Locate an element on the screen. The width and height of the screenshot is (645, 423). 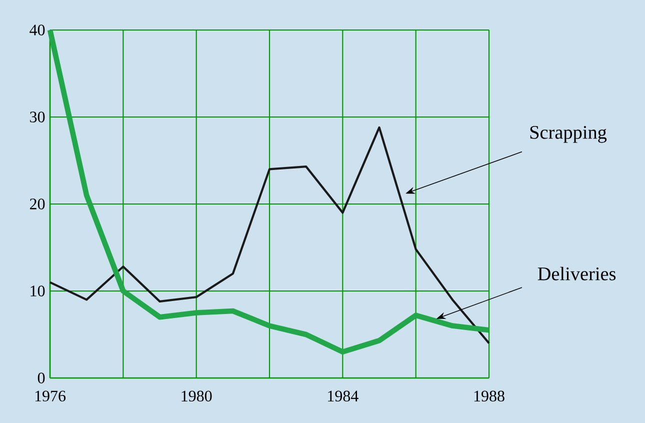
x-tick-label: 1984 is located at coordinates (343, 396).